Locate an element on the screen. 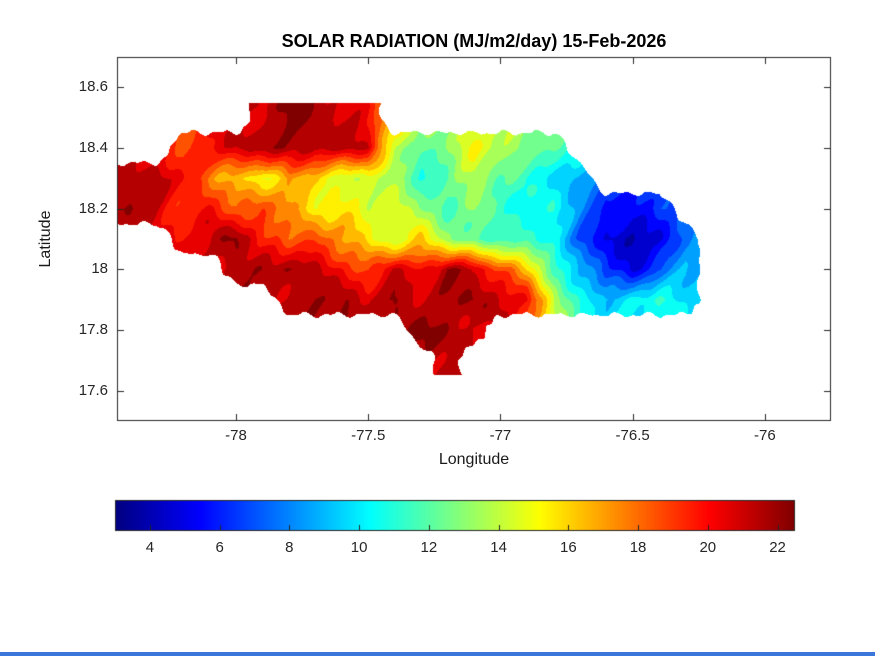 The height and width of the screenshot is (656, 875). x-tick-label--77: -77 is located at coordinates (500, 435).